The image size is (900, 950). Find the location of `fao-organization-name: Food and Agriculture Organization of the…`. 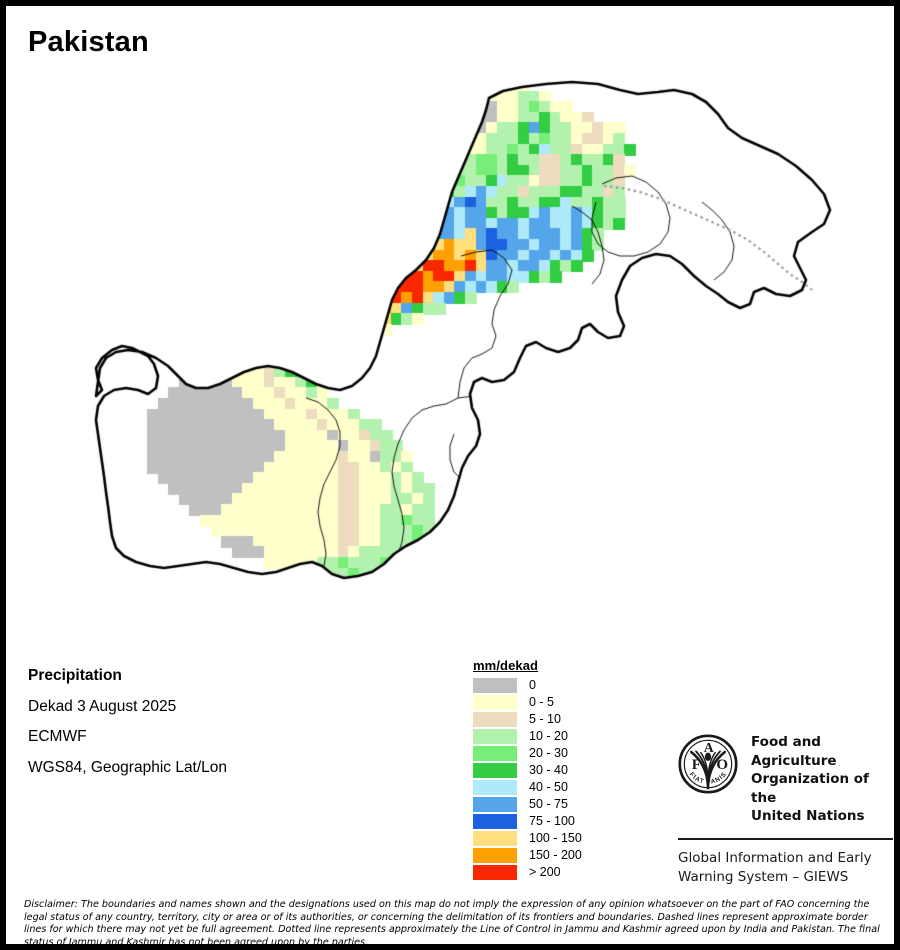

fao-organization-name: Food and Agriculture Organization of the… is located at coordinates (822, 779).